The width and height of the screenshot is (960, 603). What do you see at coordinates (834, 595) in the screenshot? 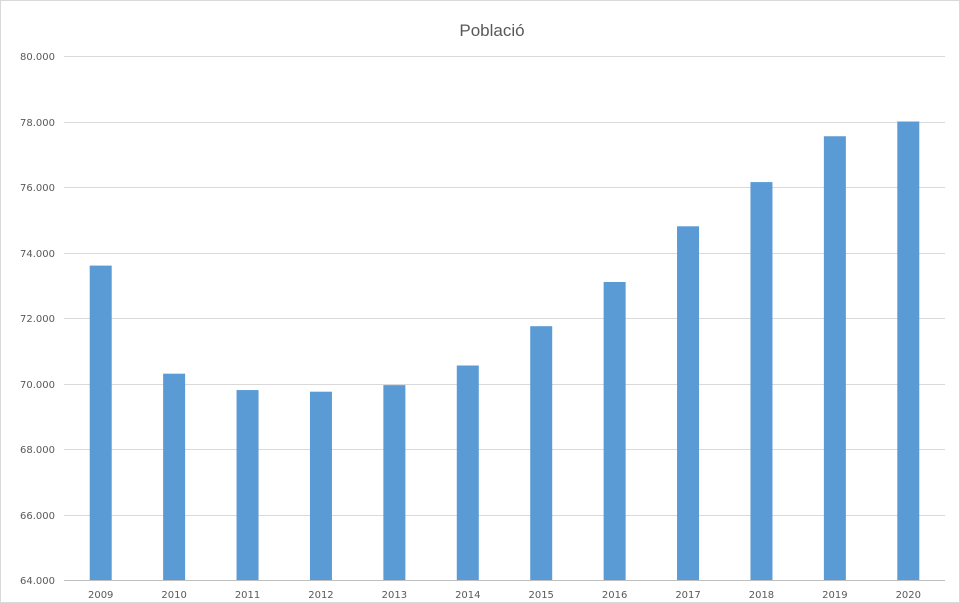
I see `x-tick-label: 2019` at bounding box center [834, 595].